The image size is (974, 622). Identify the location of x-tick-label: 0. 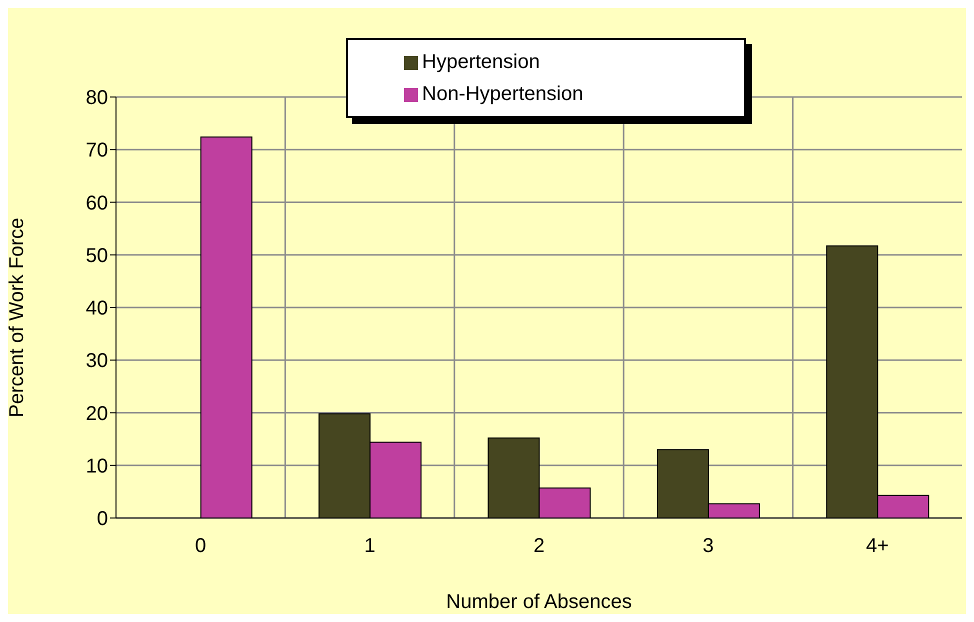
(200, 546).